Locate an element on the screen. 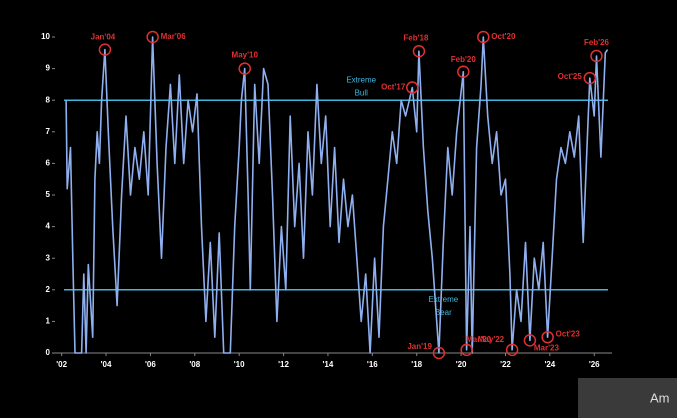 Image resolution: width=677 pixels, height=418 pixels. annotation-label: Jan'04 is located at coordinates (103, 37).